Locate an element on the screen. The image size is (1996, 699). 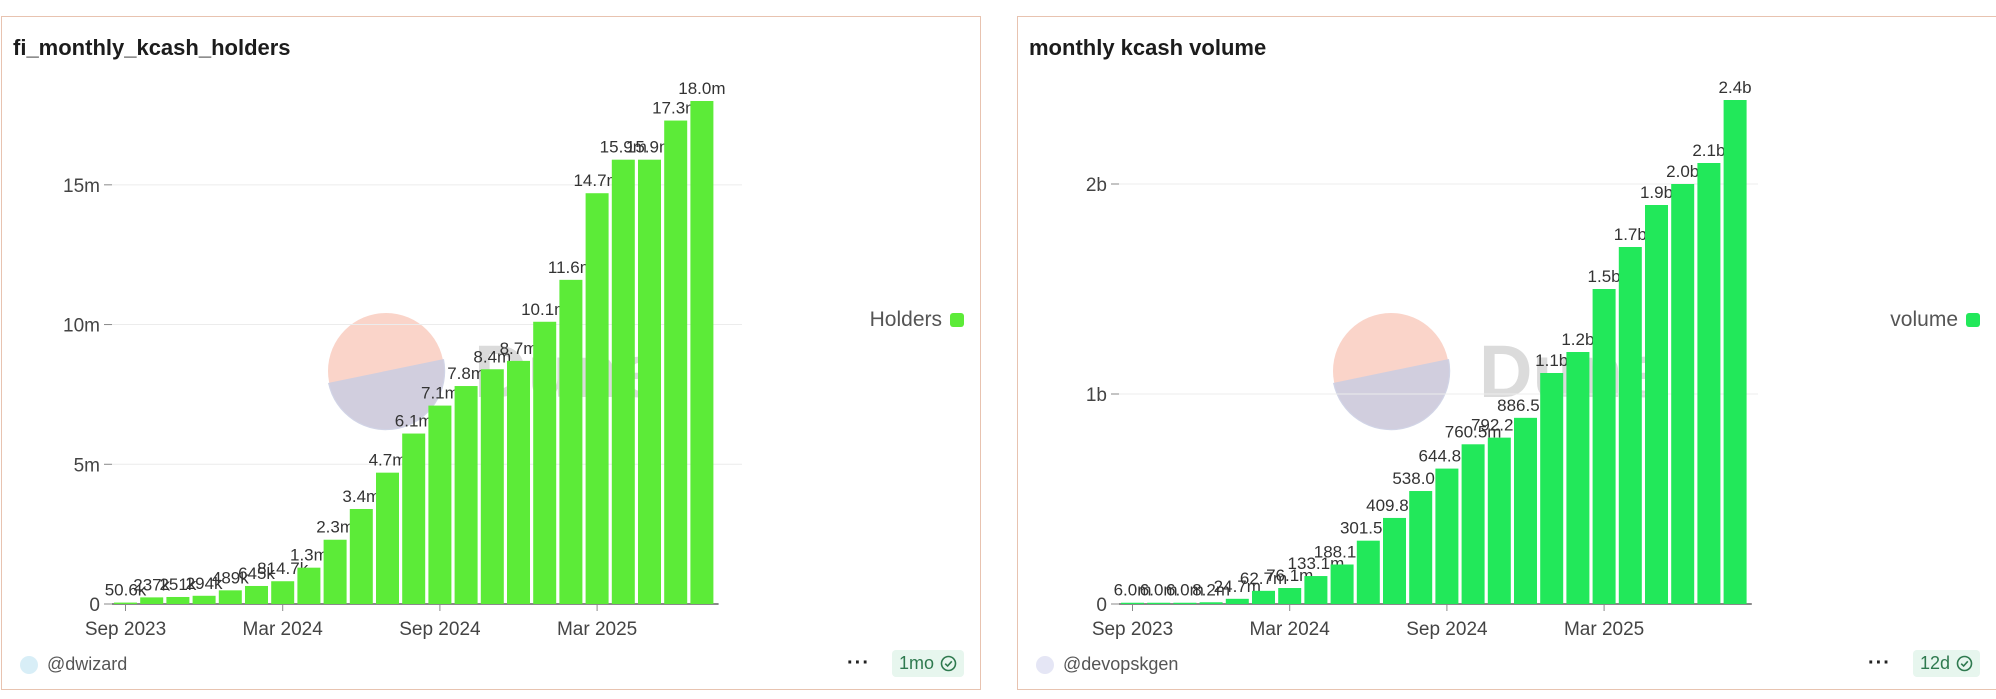
author-name: @dwizard is located at coordinates (87, 664).